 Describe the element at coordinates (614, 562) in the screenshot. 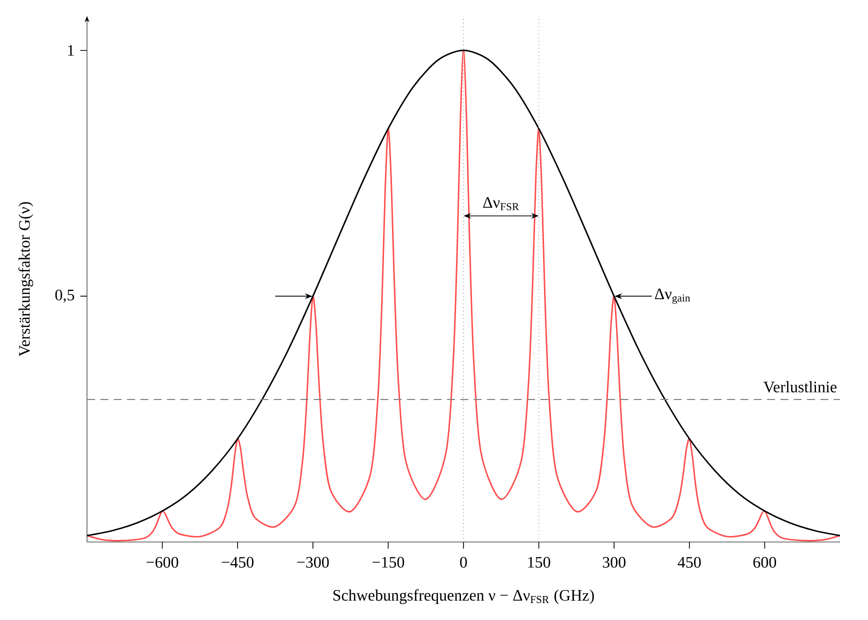

I see `x-tick-label: 300` at that location.